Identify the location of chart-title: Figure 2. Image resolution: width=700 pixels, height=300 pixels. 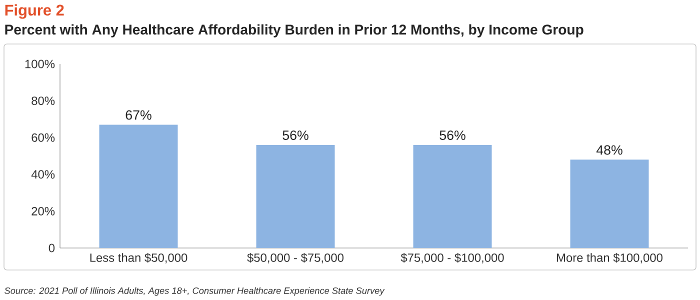
(34, 11).